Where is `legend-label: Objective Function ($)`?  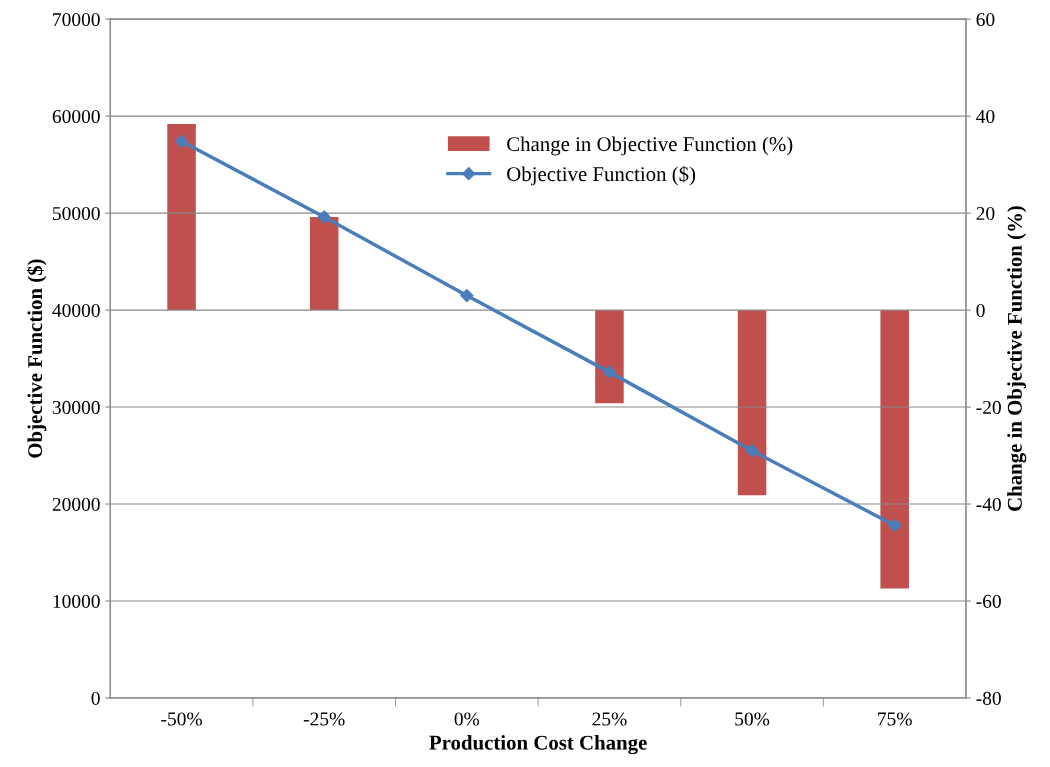
legend-label: Objective Function ($) is located at coordinates (601, 175).